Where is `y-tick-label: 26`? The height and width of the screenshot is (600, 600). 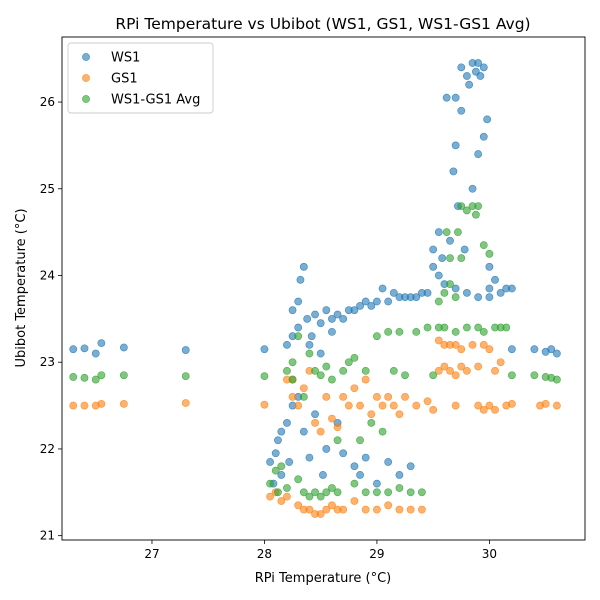 y-tick-label: 26 is located at coordinates (47, 102).